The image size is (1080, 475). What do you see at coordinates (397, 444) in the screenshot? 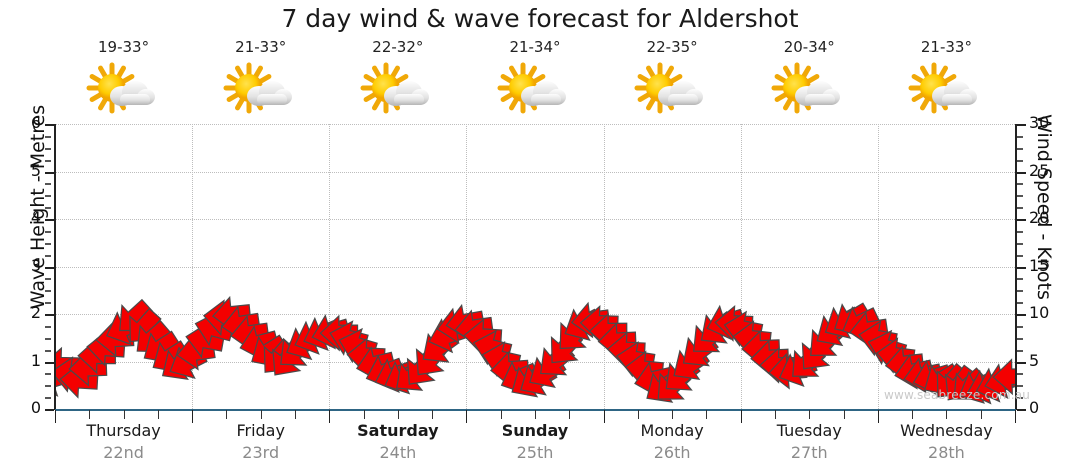
I see `day-footer-saturday: Saturday 24th` at bounding box center [397, 444].